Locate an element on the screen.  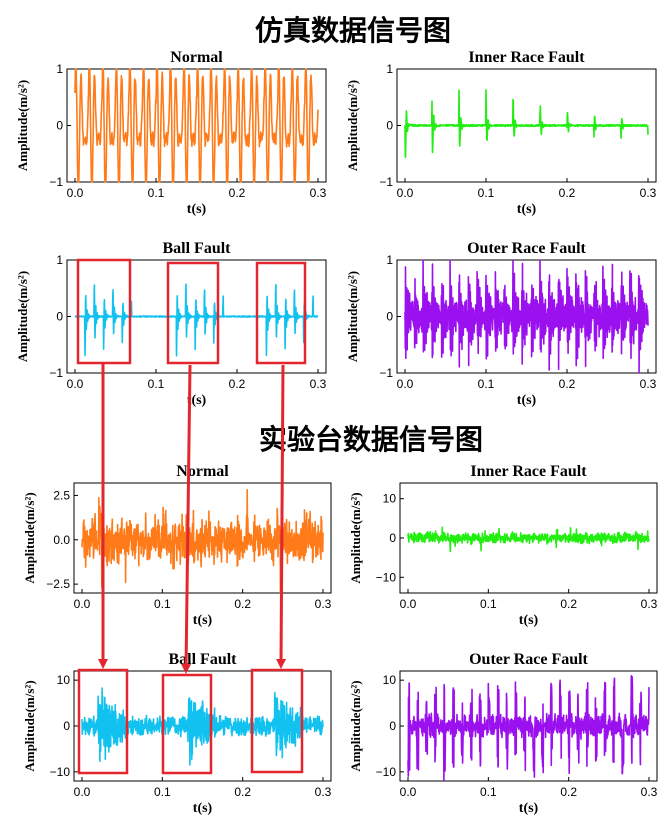
plot-frame is located at coordinates (202, 538).